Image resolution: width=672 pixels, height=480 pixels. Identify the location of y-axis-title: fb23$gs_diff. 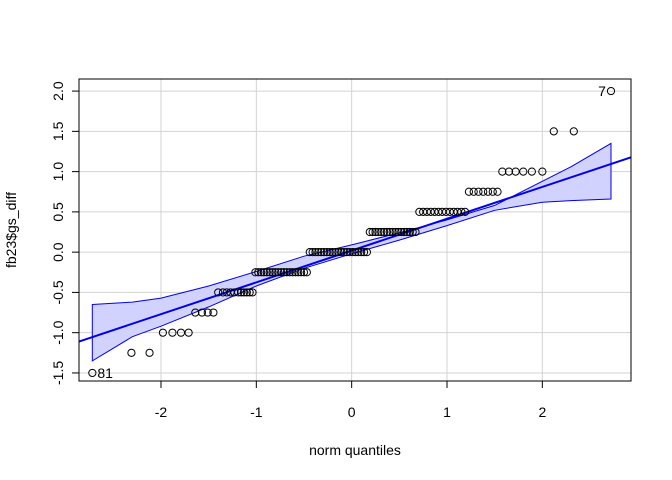
(11, 230).